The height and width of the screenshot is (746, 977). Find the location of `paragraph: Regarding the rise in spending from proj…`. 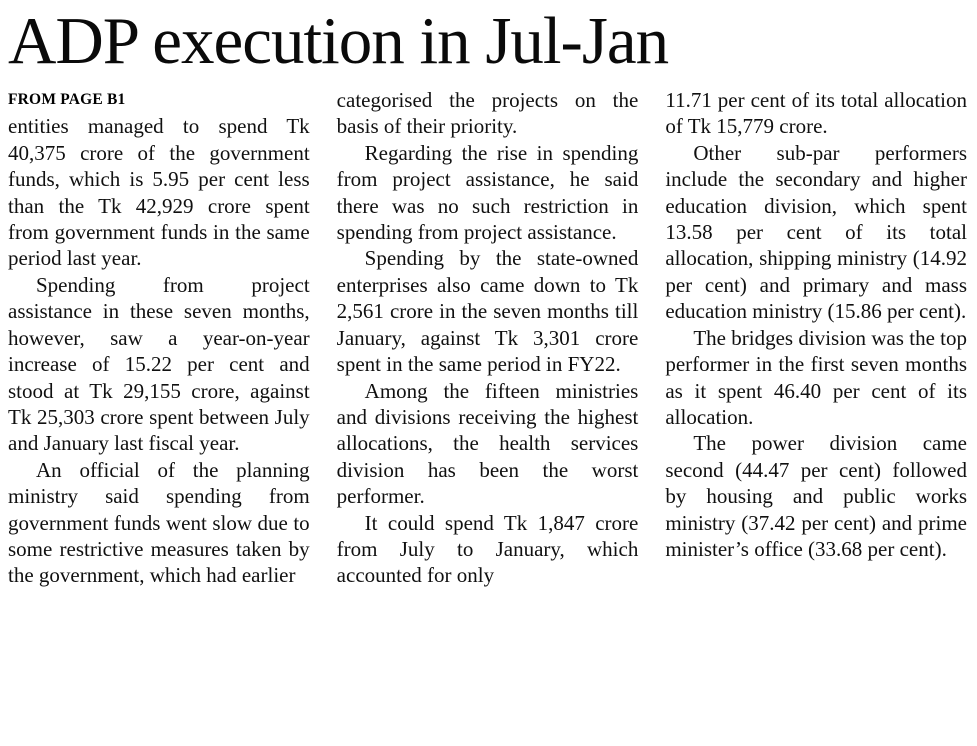

paragraph: Regarding the rise in spending from proj… is located at coordinates (487, 192).